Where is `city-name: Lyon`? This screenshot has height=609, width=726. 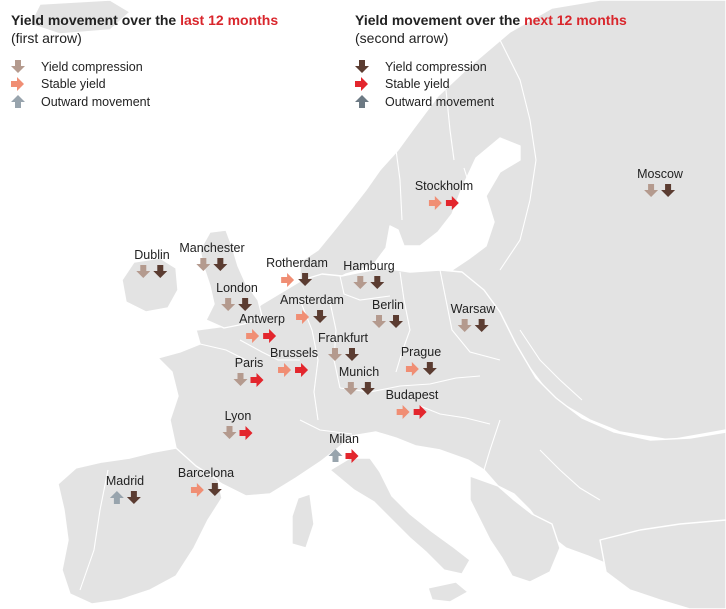
city-name: Lyon is located at coordinates (238, 416).